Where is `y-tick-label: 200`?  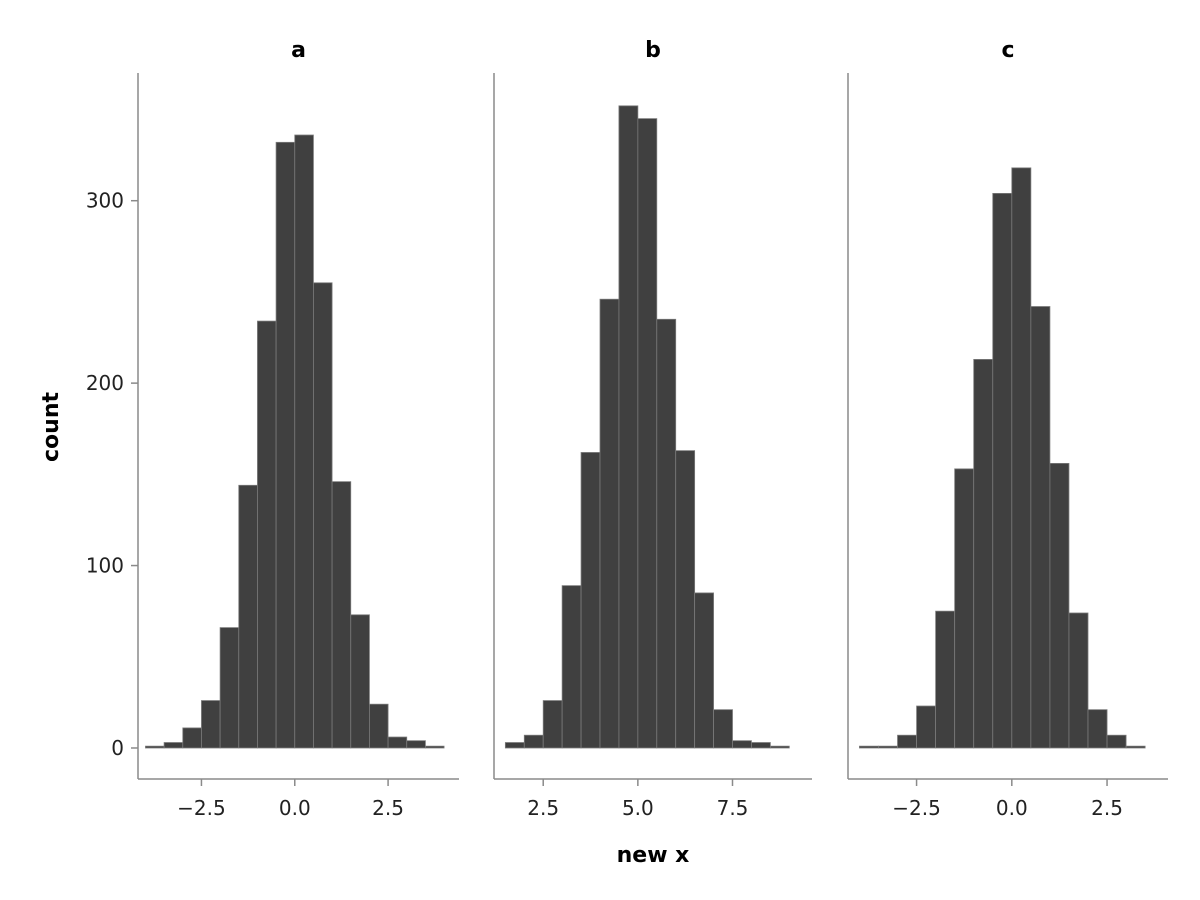
y-tick-label: 200 is located at coordinates (105, 383).